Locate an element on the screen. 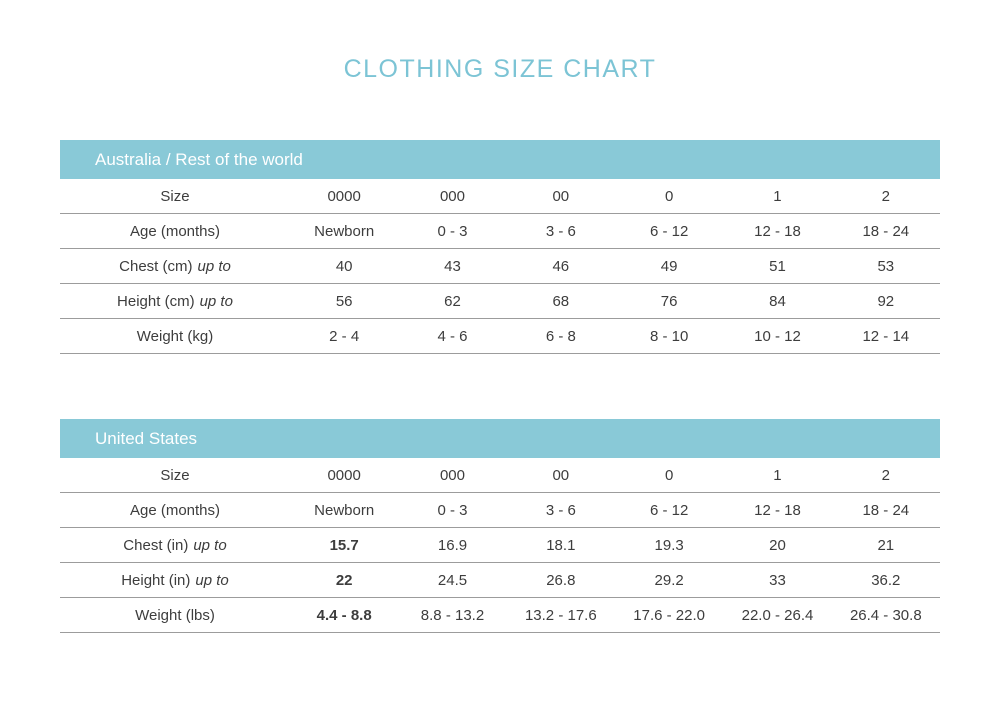 The width and height of the screenshot is (1000, 708). table-region-title: Australia / Rest of the world is located at coordinates (500, 159).